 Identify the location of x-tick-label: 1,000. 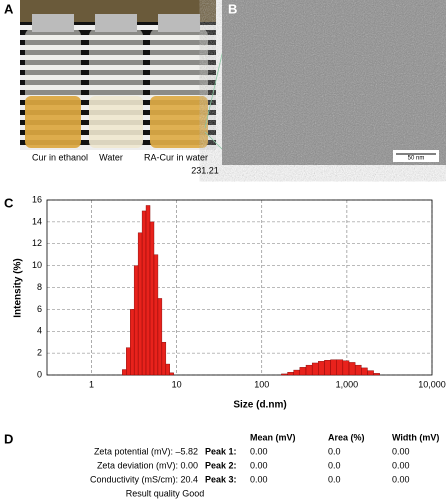
(347, 384).